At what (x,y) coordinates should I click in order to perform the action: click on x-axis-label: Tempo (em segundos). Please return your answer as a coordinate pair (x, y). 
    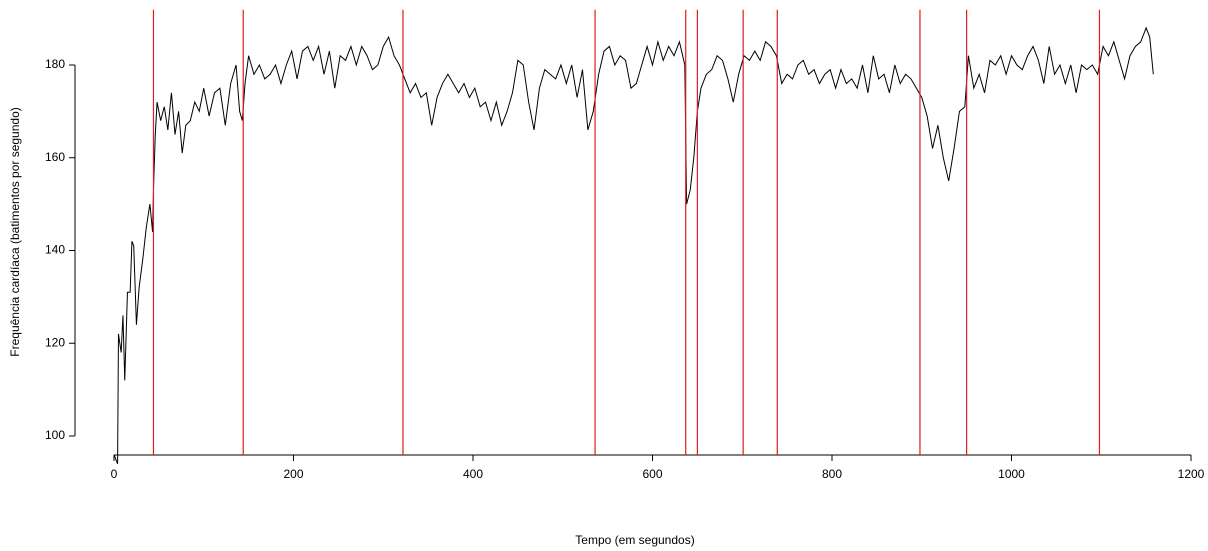
    Looking at the image, I should click on (634, 540).